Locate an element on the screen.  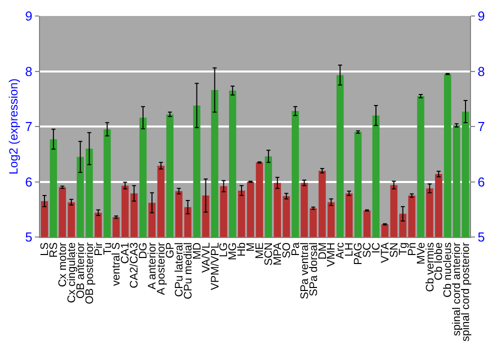
y2-tick-label: 6 is located at coordinates (481, 182).